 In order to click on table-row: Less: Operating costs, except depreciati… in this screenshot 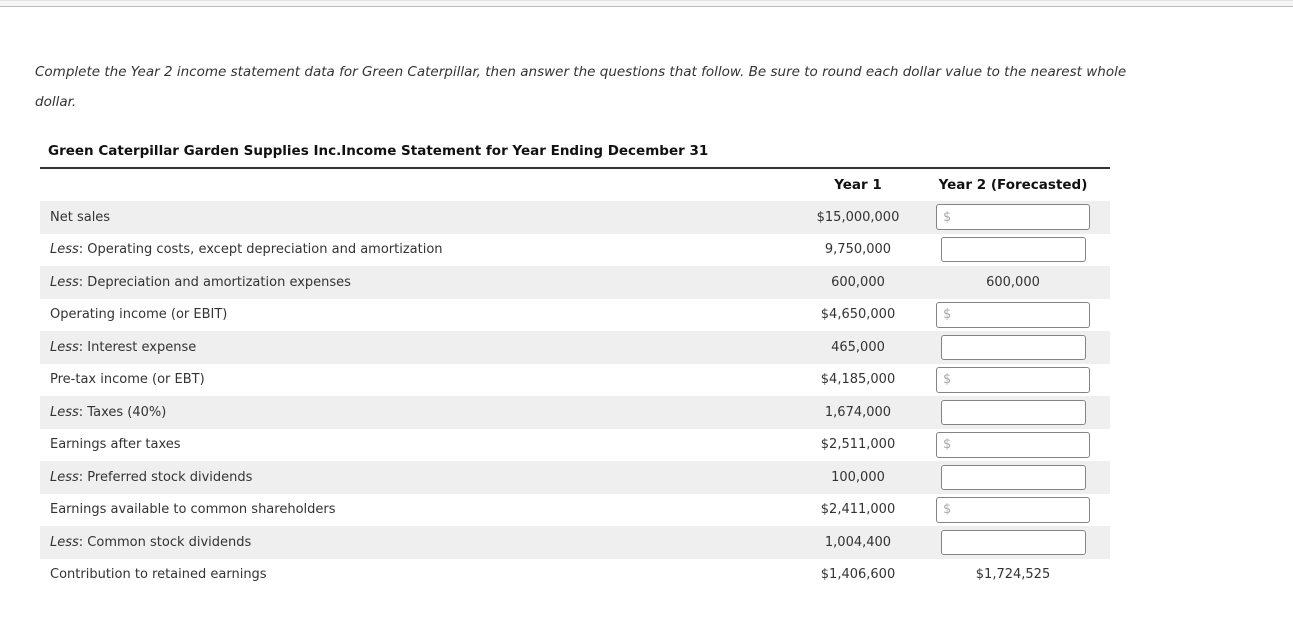, I will do `click(575, 250)`.